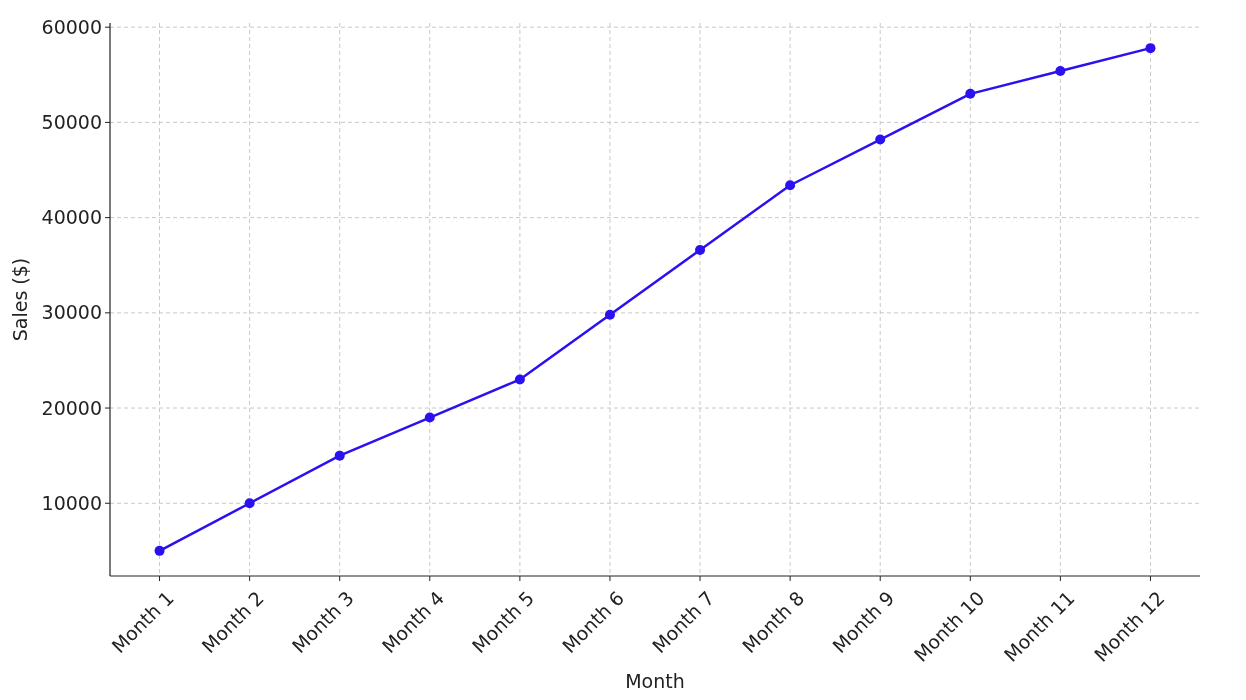 The height and width of the screenshot is (700, 1246). I want to click on y-tick-label: 50000, so click(71, 122).